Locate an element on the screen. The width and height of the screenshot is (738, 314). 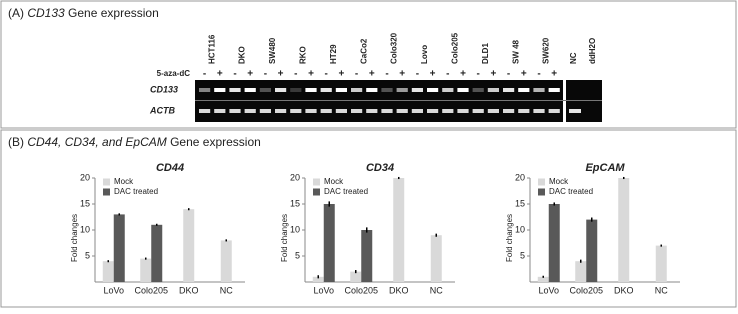
legend-label: DAC treated is located at coordinates (571, 191).